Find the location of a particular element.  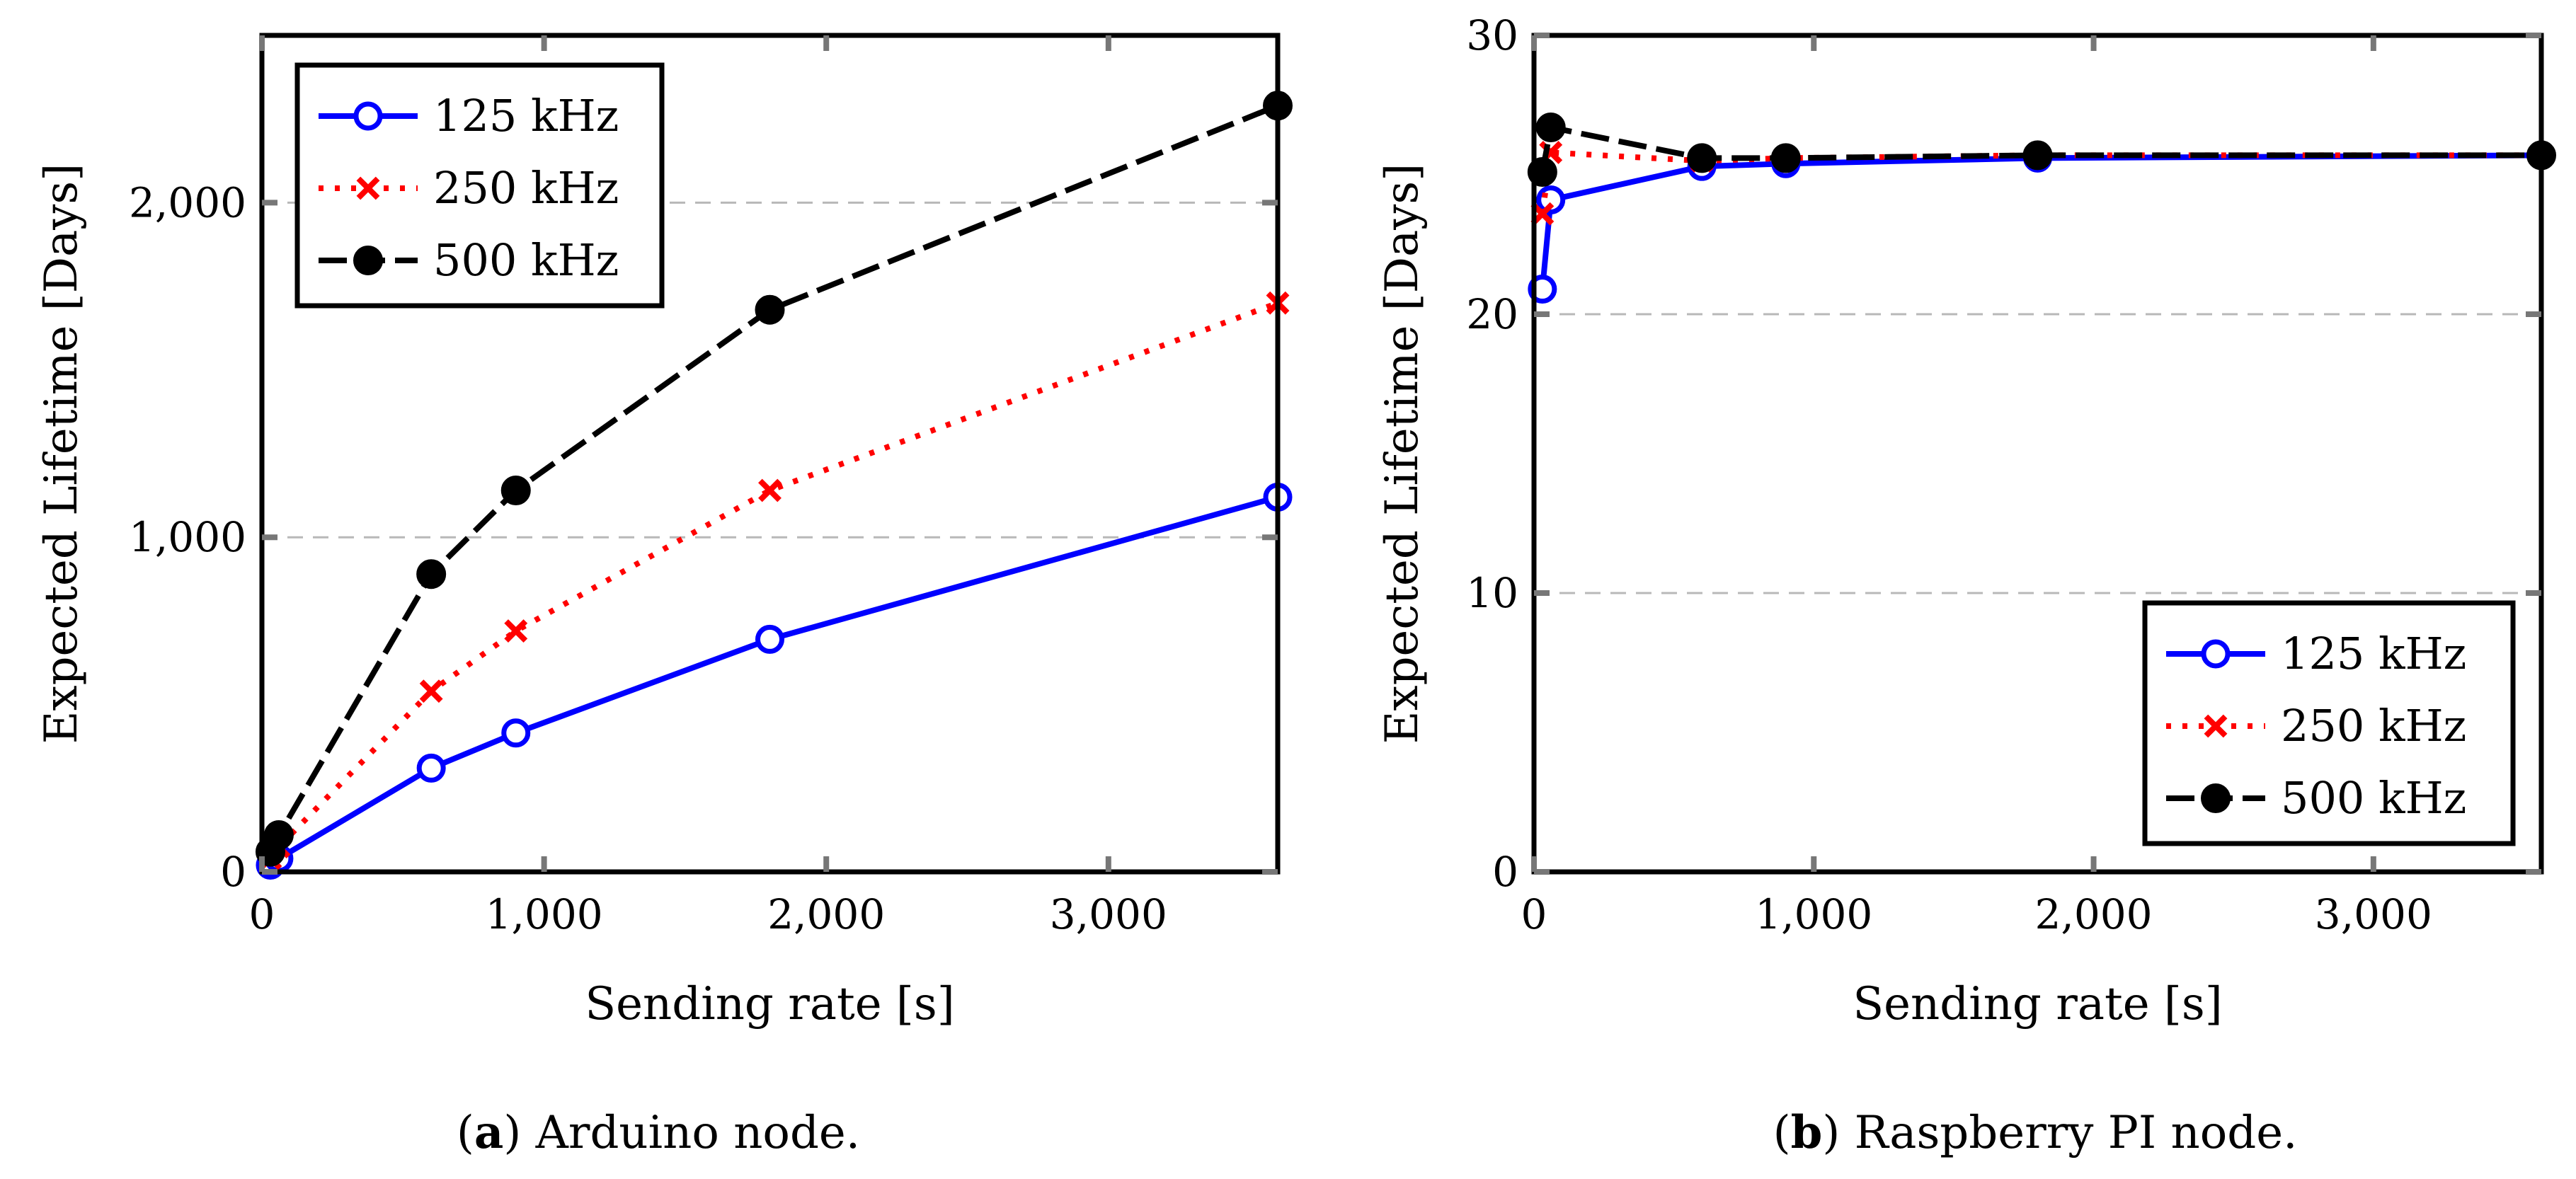

caption: (b) Raspberry PI node. is located at coordinates (2035, 1132).